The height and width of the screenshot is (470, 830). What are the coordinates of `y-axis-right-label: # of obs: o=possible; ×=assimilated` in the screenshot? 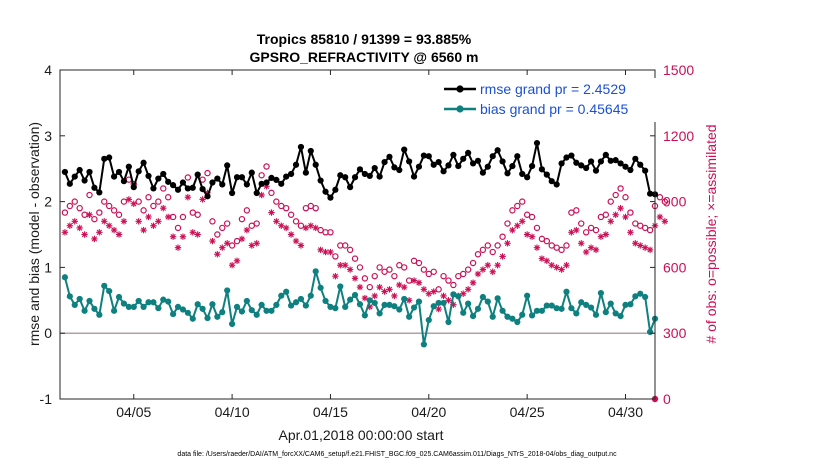 It's located at (711, 233).